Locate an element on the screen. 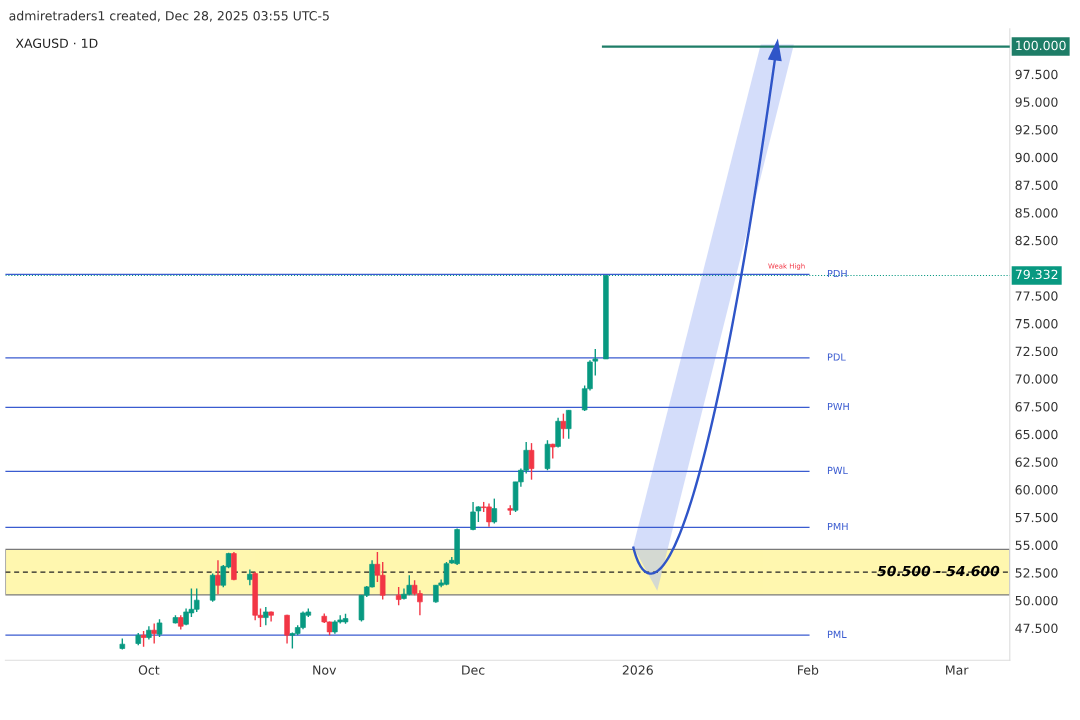 Image resolution: width=1080 pixels, height=720 pixels. y-tick-label: 75.000 is located at coordinates (1036, 323).